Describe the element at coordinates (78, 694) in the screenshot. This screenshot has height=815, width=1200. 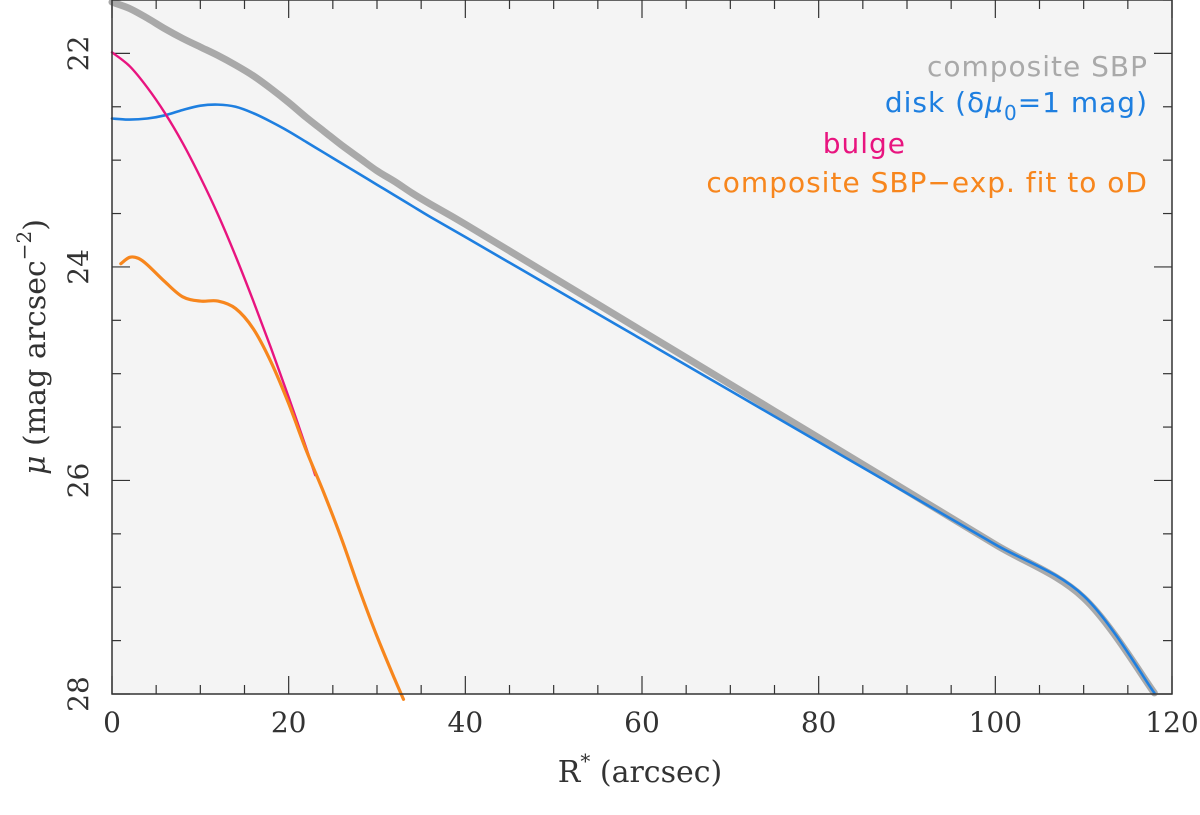
I see `y-tick-label: 28` at that location.